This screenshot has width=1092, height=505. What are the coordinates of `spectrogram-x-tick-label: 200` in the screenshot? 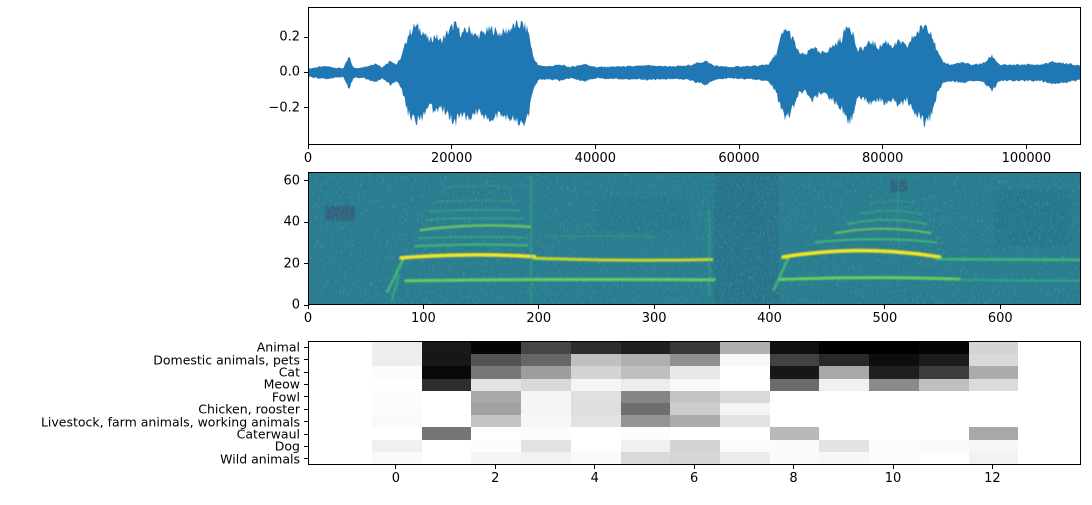 It's located at (539, 318).